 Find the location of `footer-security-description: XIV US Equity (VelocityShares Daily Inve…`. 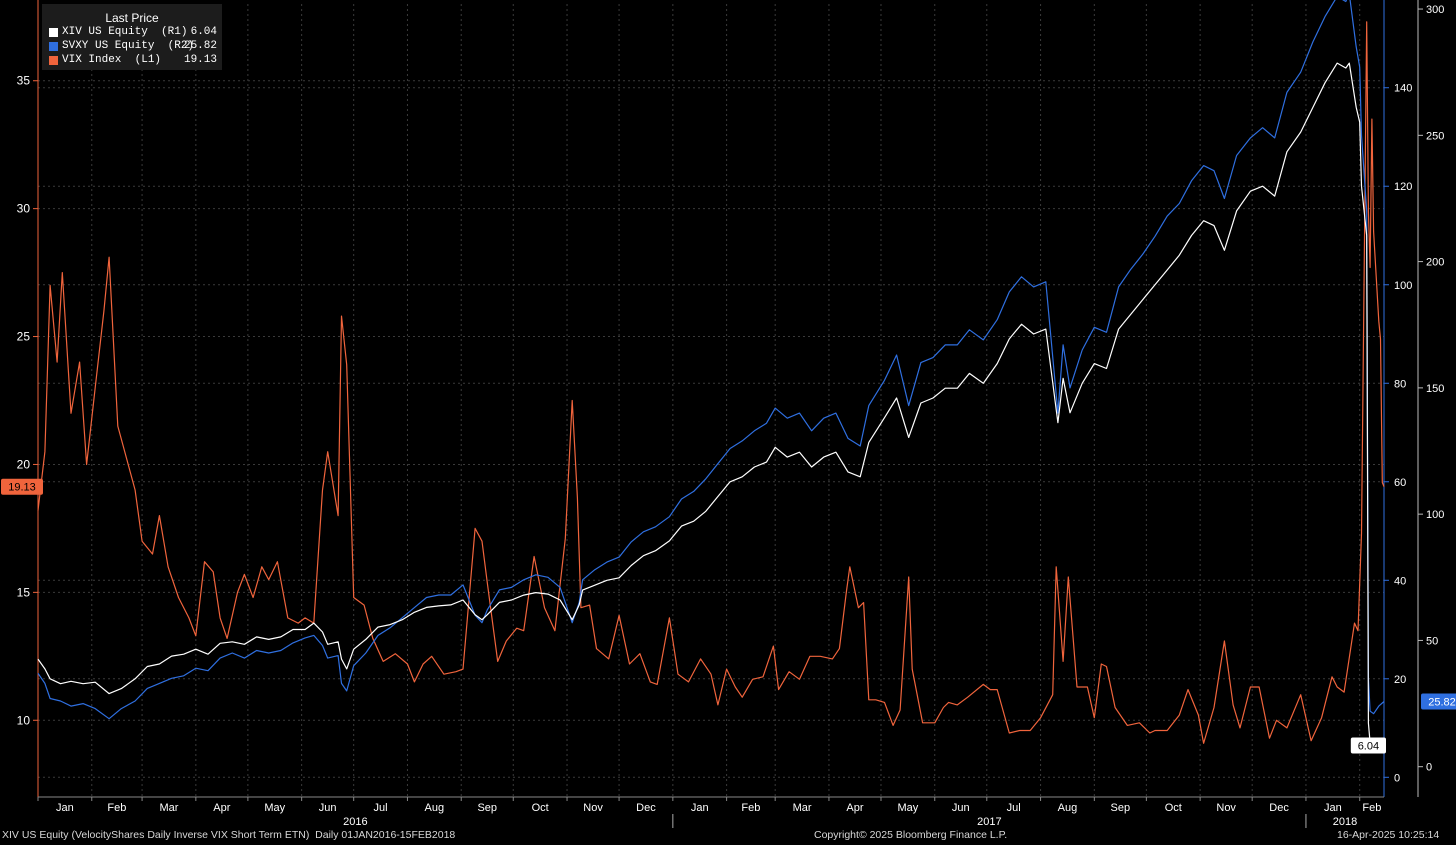

footer-security-description: XIV US Equity (VelocityShares Daily Inve… is located at coordinates (229, 835).